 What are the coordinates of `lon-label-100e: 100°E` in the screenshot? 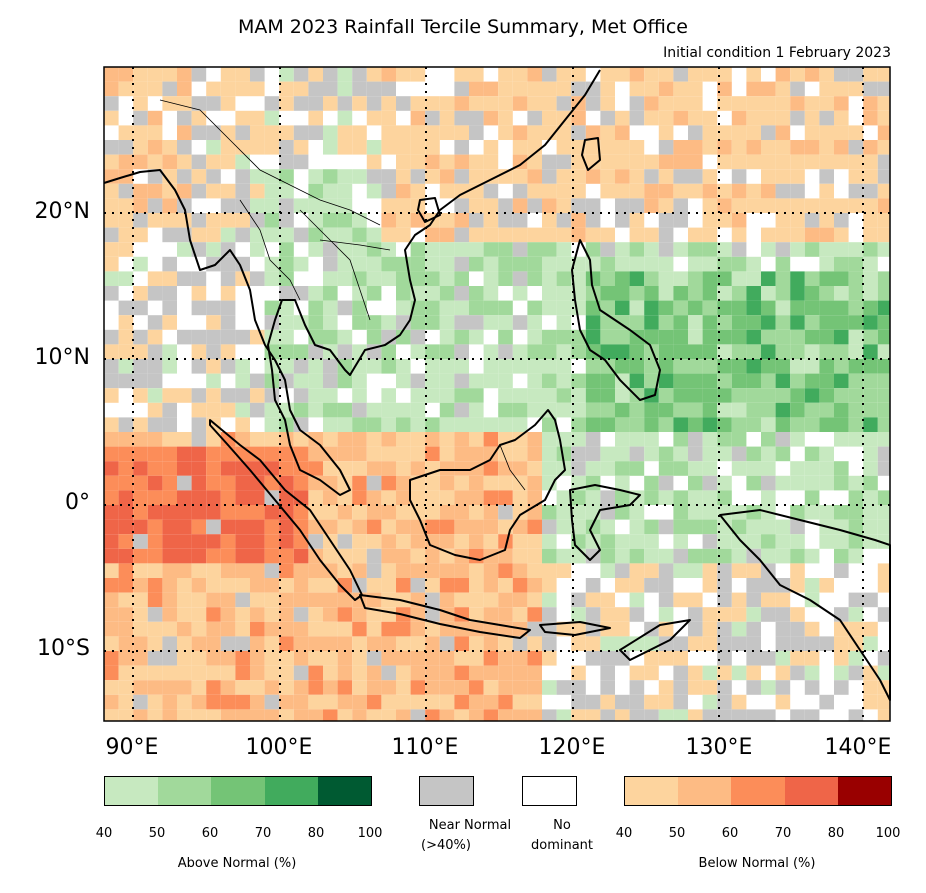 It's located at (279, 747).